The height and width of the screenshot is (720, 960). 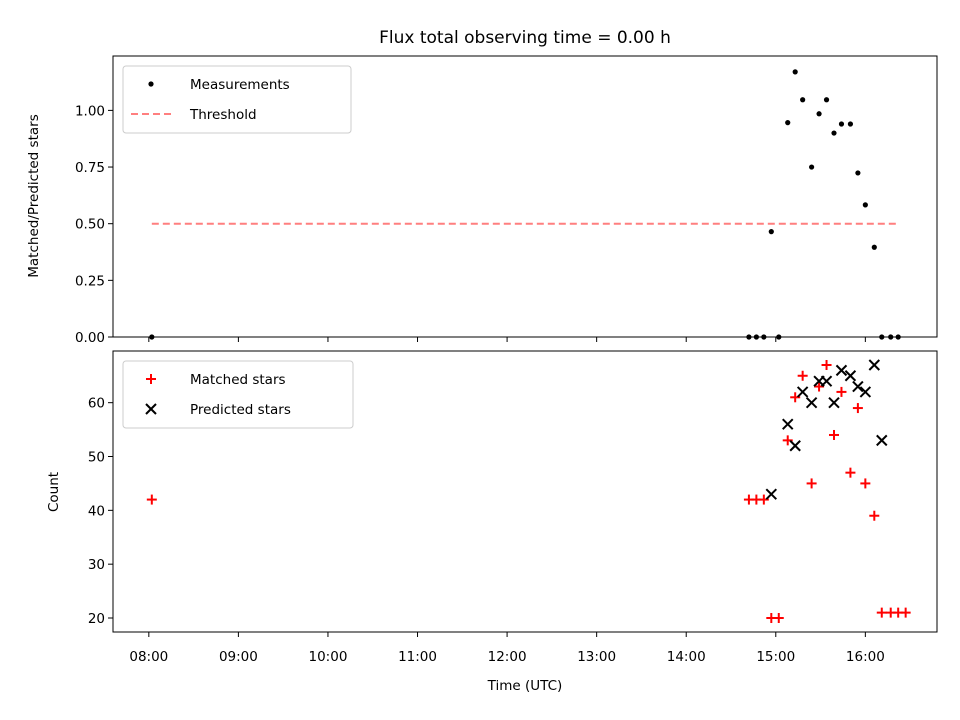 I want to click on legend-entry: Matched stars, so click(x=238, y=380).